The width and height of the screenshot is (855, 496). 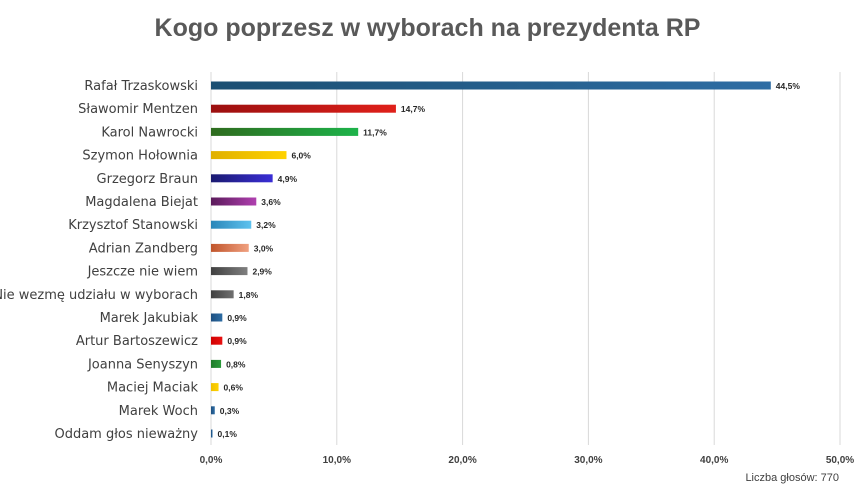 I want to click on category-label: Maciej Maciak, so click(x=153, y=388).